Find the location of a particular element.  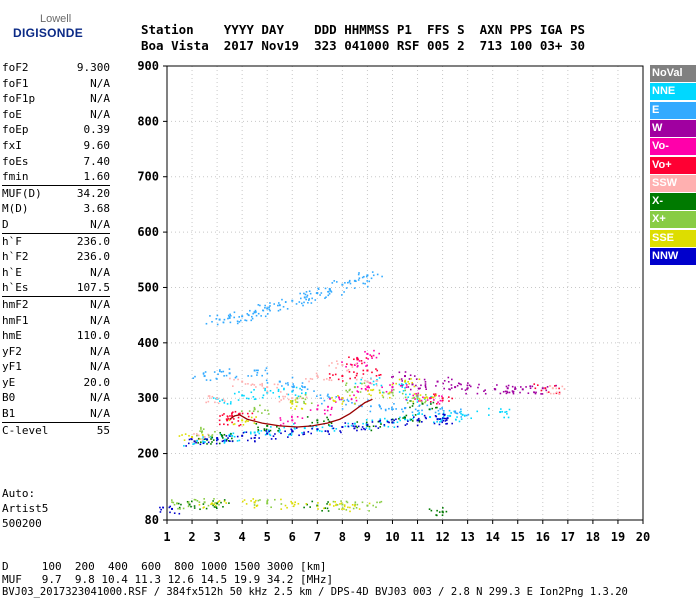

x-tick-label: 10 is located at coordinates (392, 537).